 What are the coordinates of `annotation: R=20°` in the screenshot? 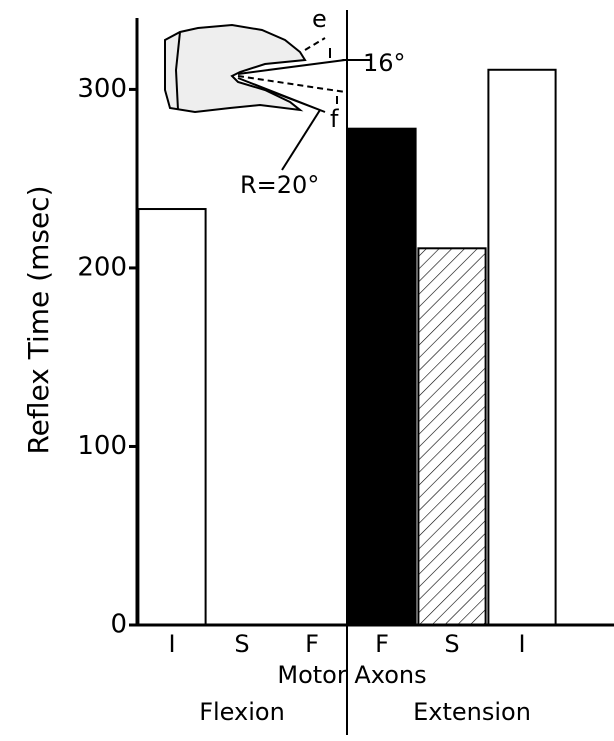 It's located at (279, 185).